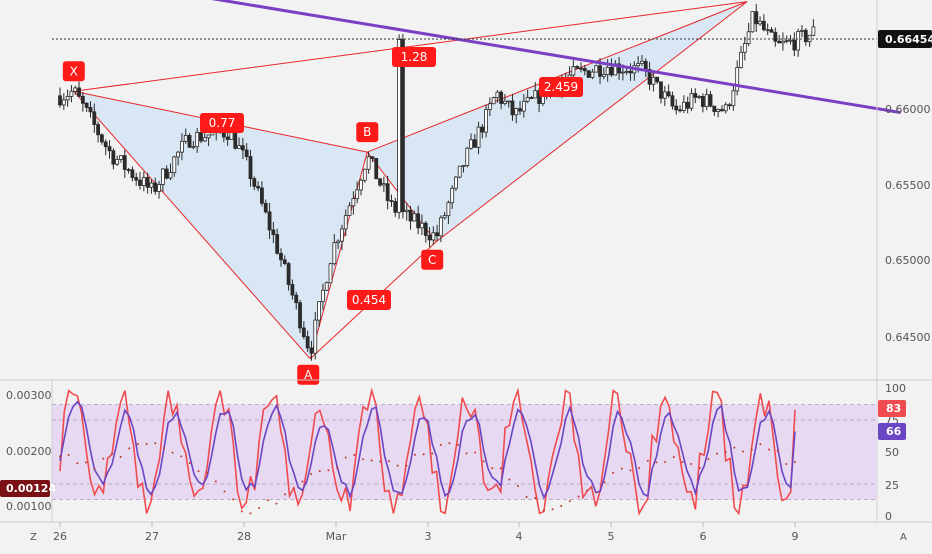  Describe the element at coordinates (338, 255) in the screenshot. I see `pattern-leg-ab` at that location.